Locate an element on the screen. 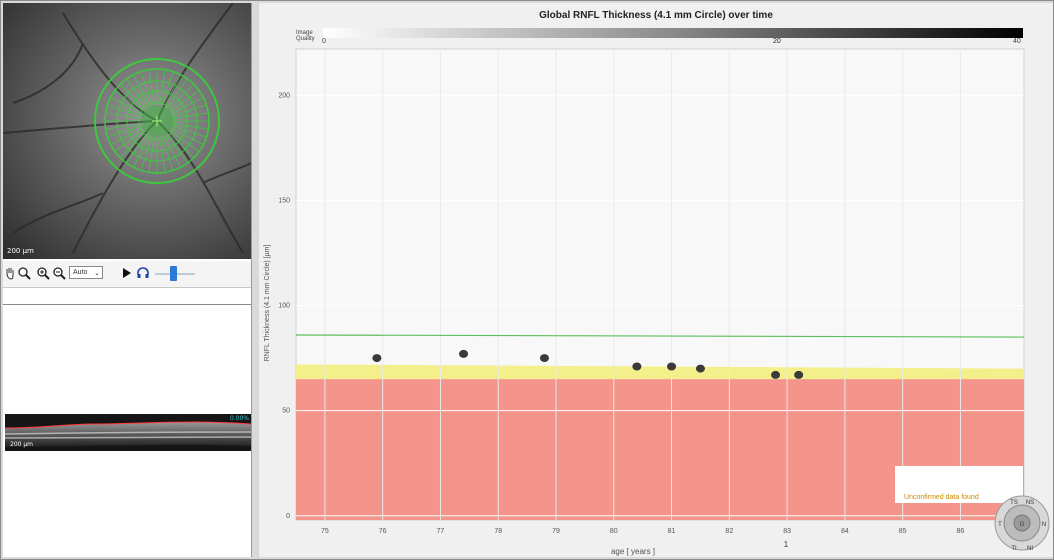  zoom-out-icon is located at coordinates (59, 273).